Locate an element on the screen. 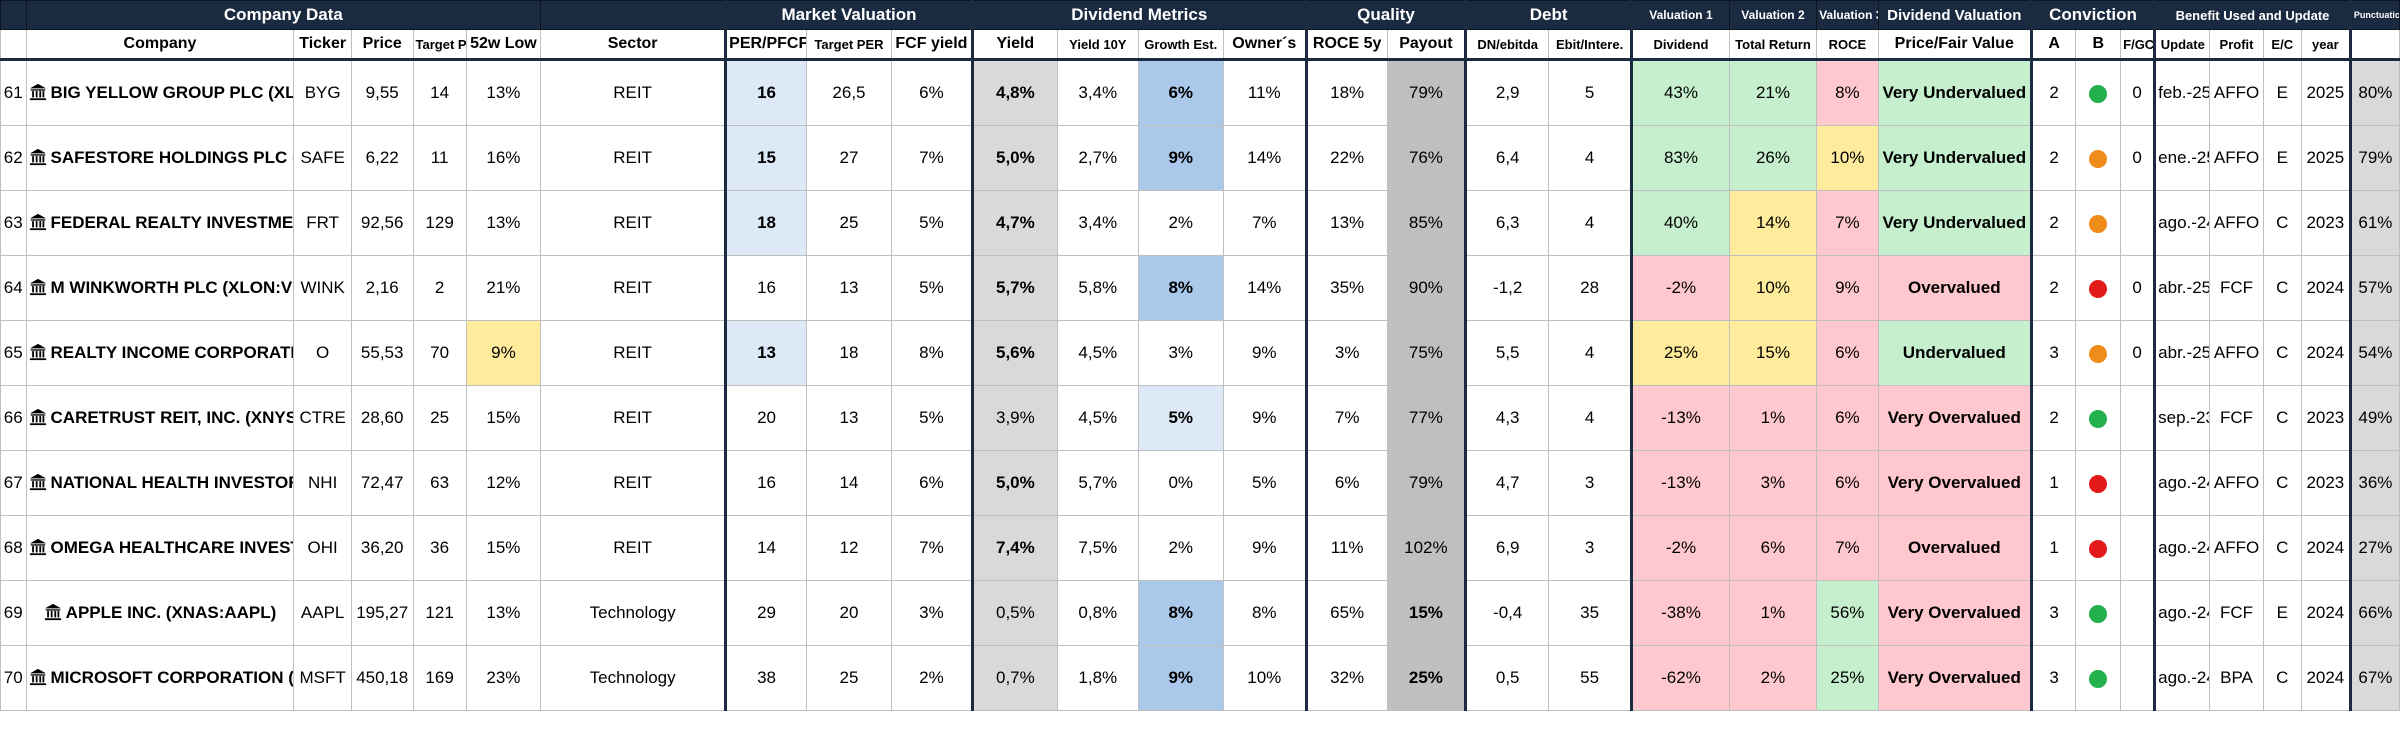  ticker-cell: WINK is located at coordinates (322, 288).